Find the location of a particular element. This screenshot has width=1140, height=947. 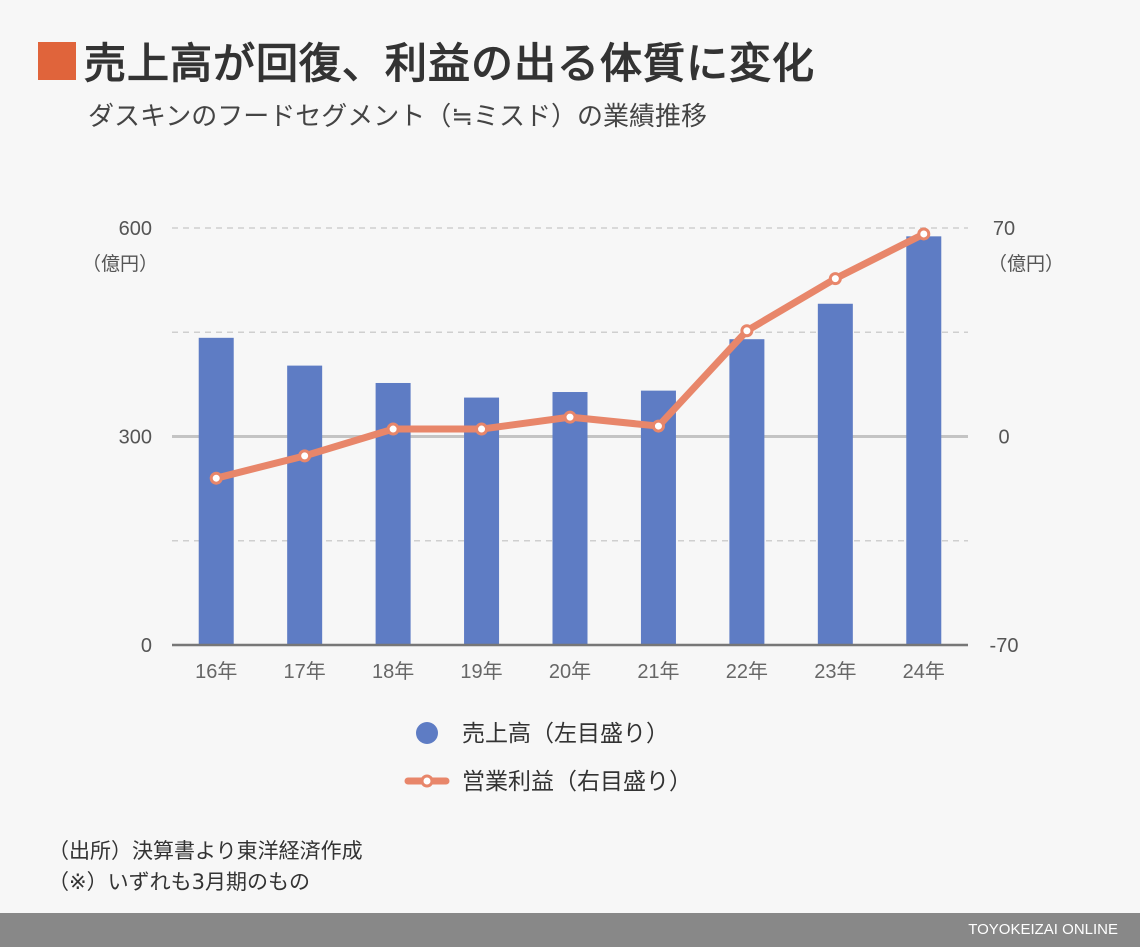

notes: （出所）決算書より東洋経済作成 （※）いずれも3月期のもの is located at coordinates (205, 867).